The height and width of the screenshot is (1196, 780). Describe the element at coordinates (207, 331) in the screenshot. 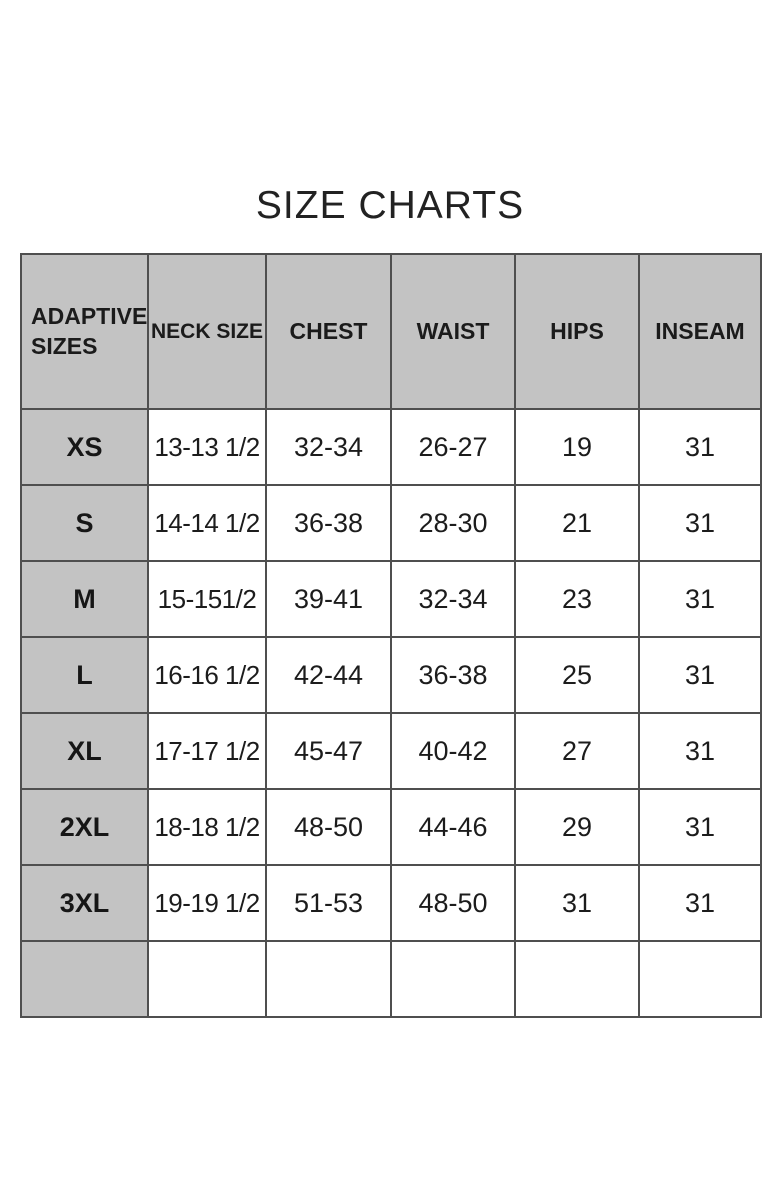

I see `column-header-neck-size: NECK SIZE` at that location.